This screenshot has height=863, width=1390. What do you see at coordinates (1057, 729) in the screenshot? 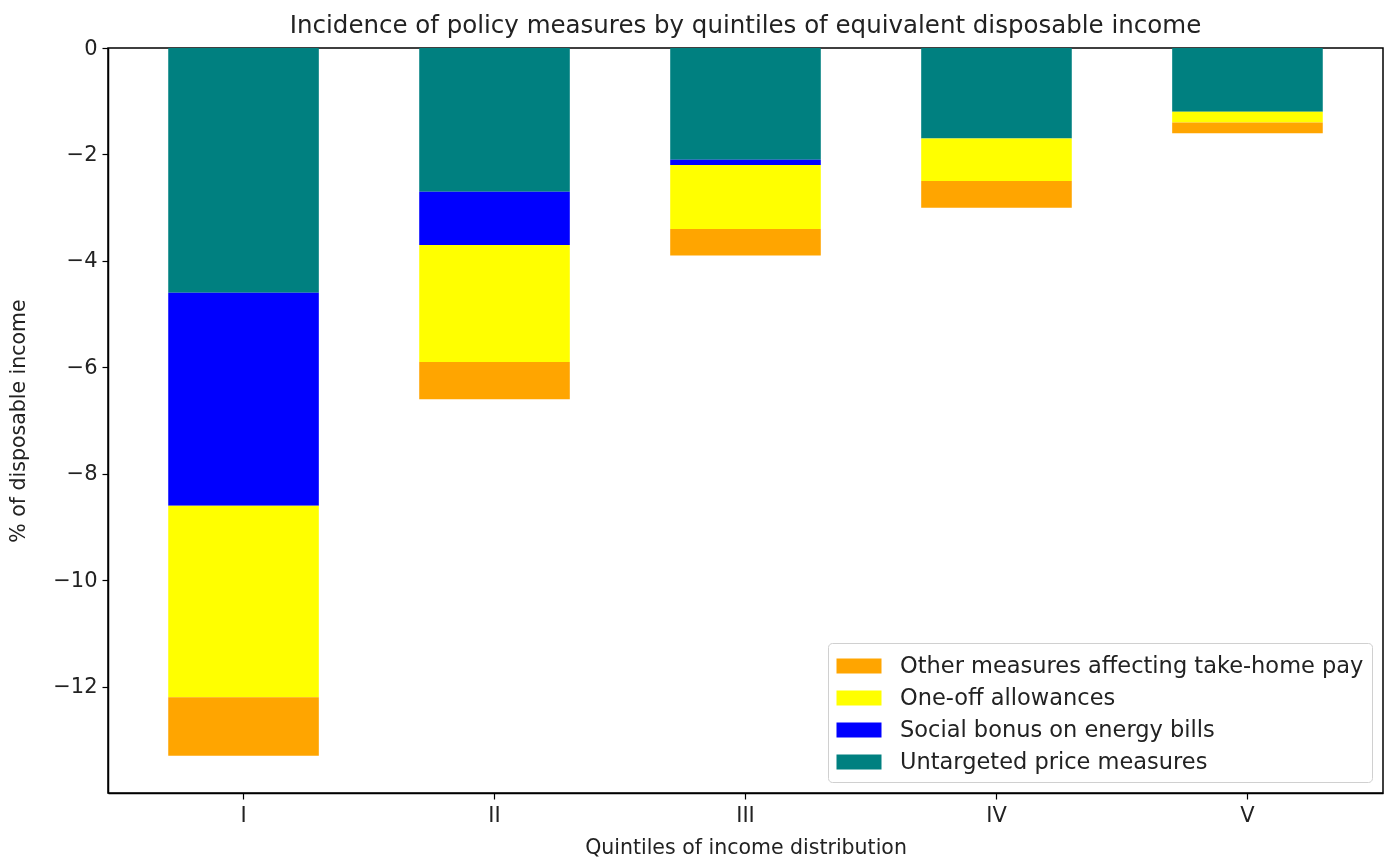
I see `legend-label: Social bonus on energy bills` at bounding box center [1057, 729].